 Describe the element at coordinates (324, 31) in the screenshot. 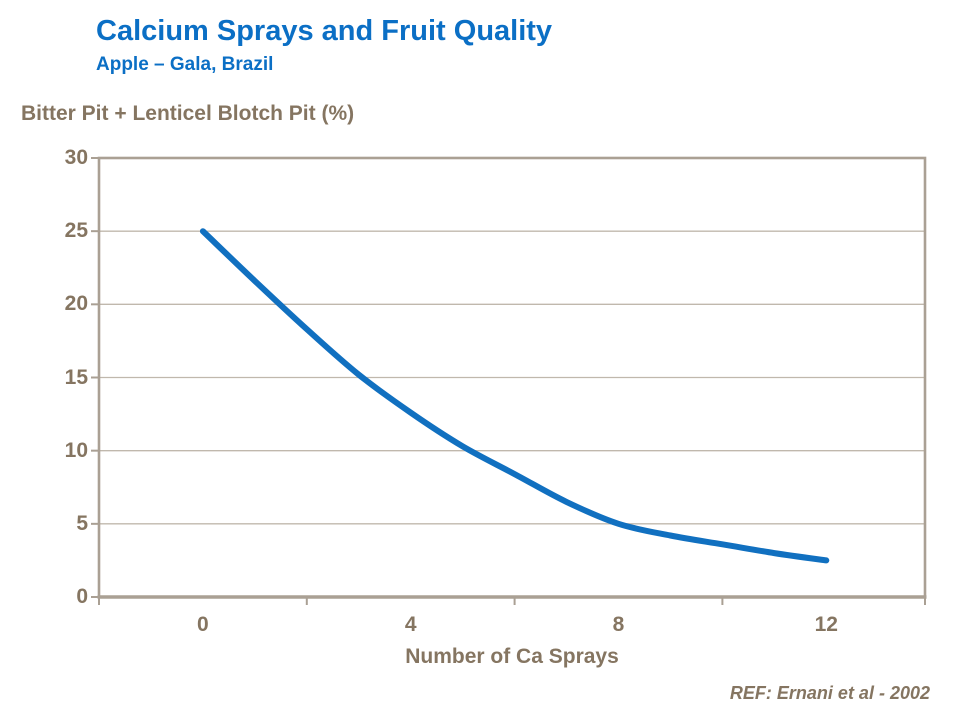

I see `slide-title: Calcium Sprays and Fruit Quality` at that location.